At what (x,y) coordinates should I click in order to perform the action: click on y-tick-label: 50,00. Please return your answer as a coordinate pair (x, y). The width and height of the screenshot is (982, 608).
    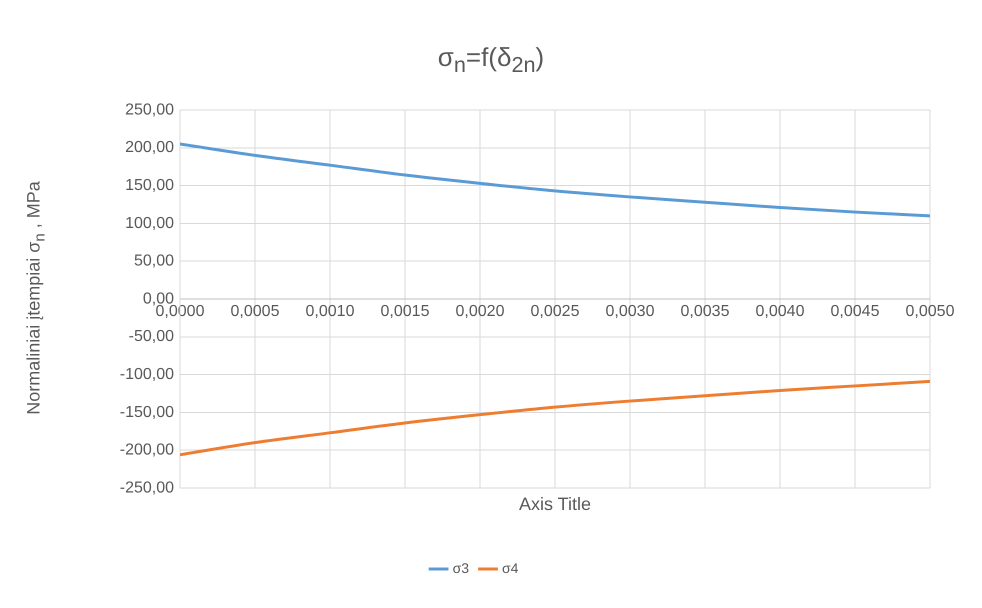
    Looking at the image, I should click on (154, 261).